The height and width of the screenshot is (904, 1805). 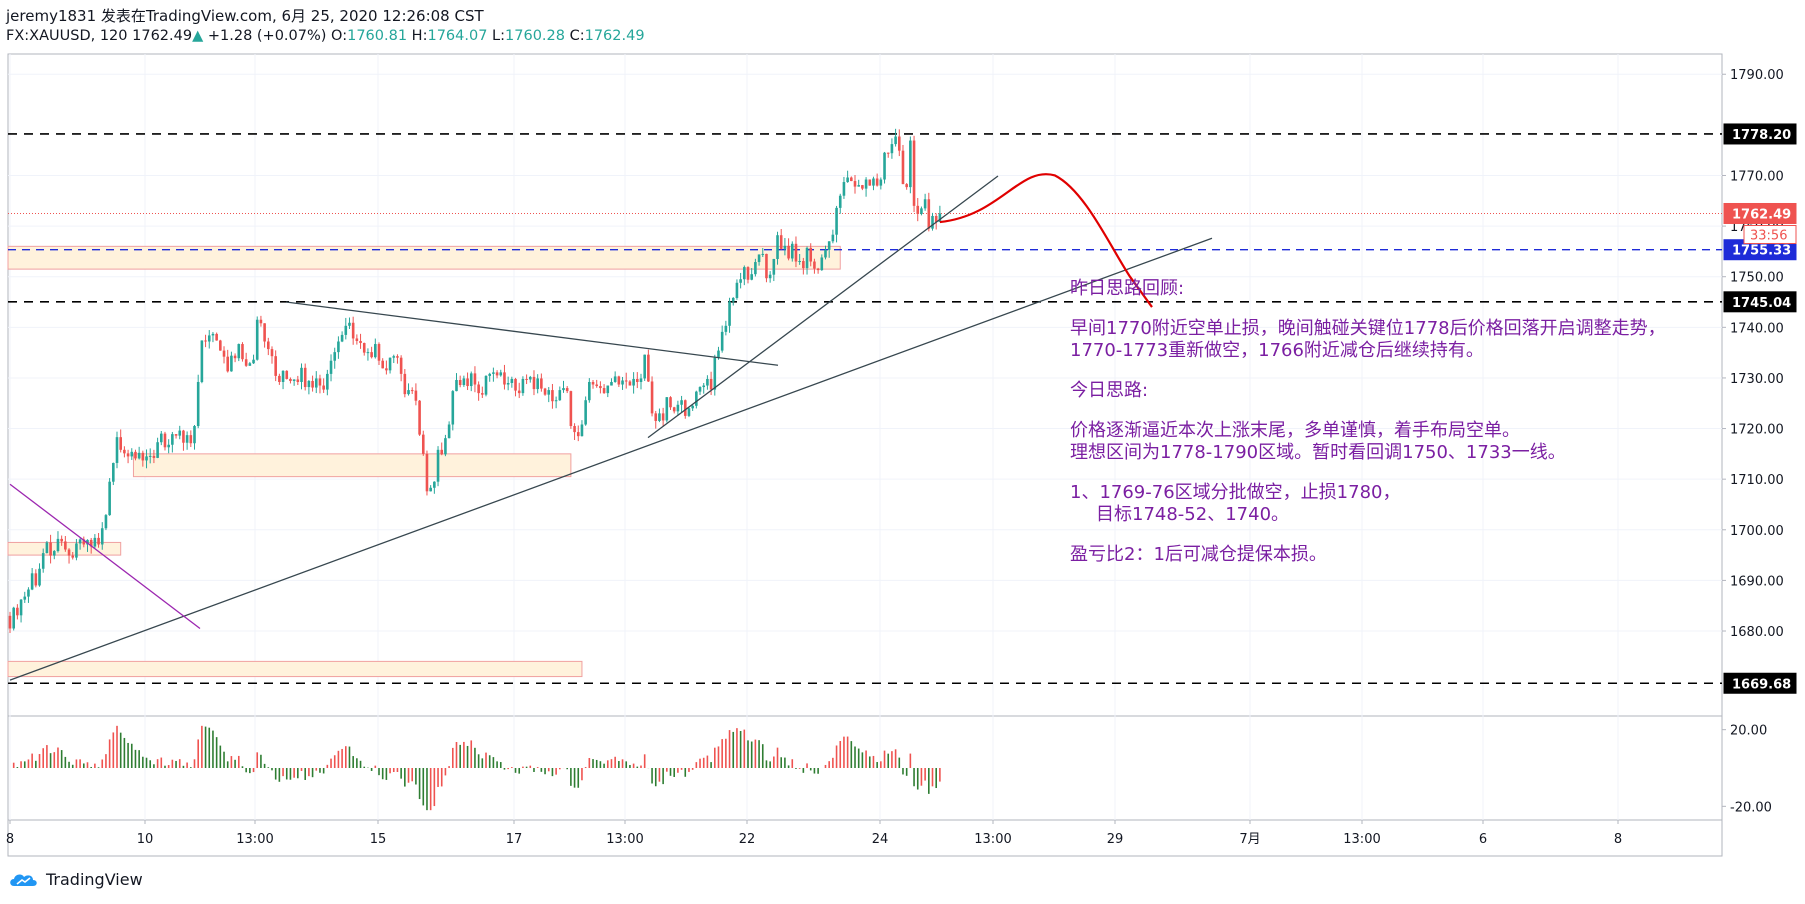 I want to click on price-change: +1.28 (+0.07%), so click(x=267, y=36).